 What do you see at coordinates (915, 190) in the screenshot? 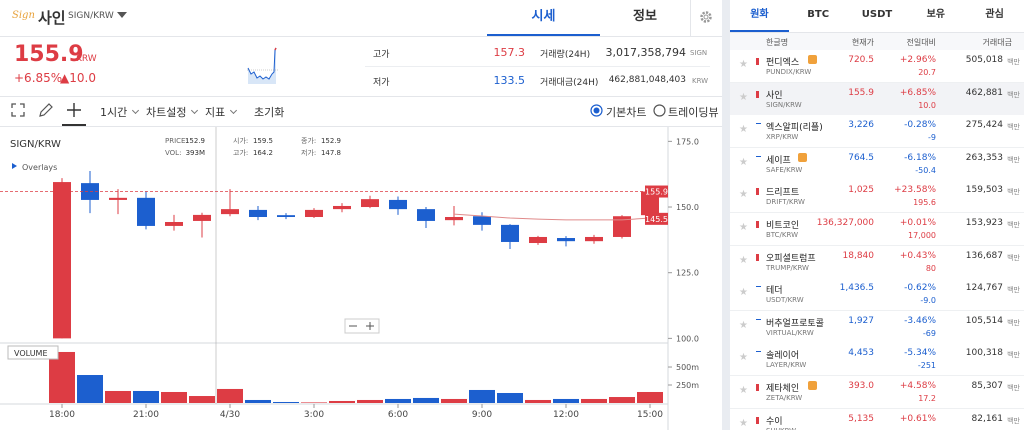
I see `coin-change: +23.58%` at bounding box center [915, 190].